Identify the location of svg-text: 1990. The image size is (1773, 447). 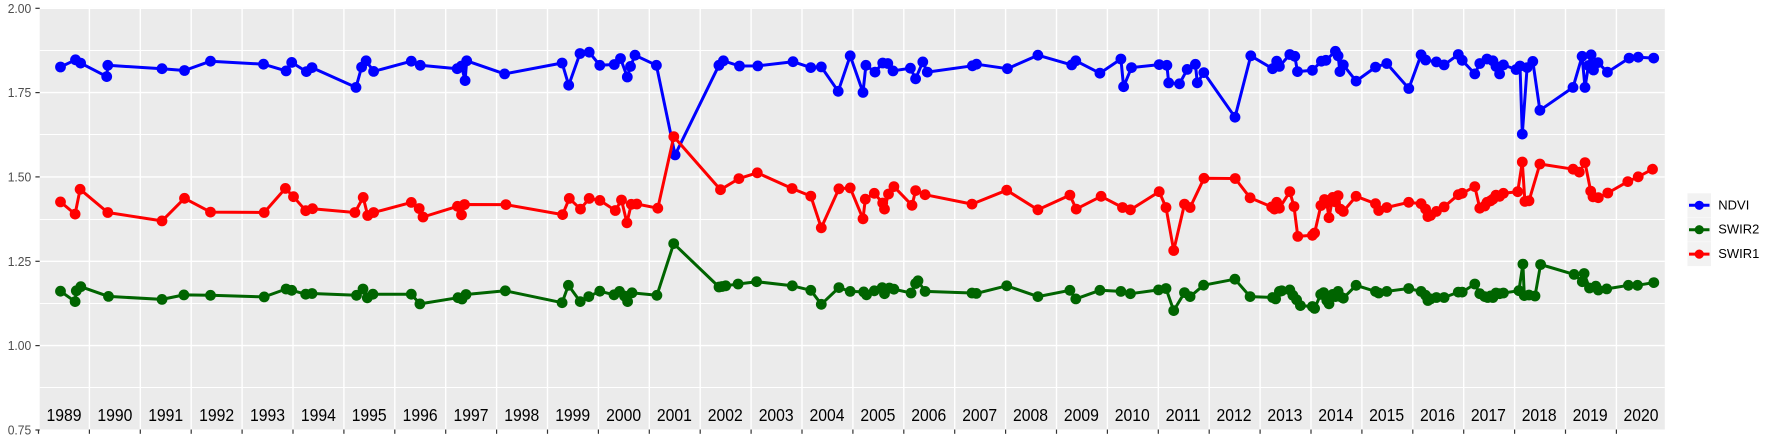
(114, 415).